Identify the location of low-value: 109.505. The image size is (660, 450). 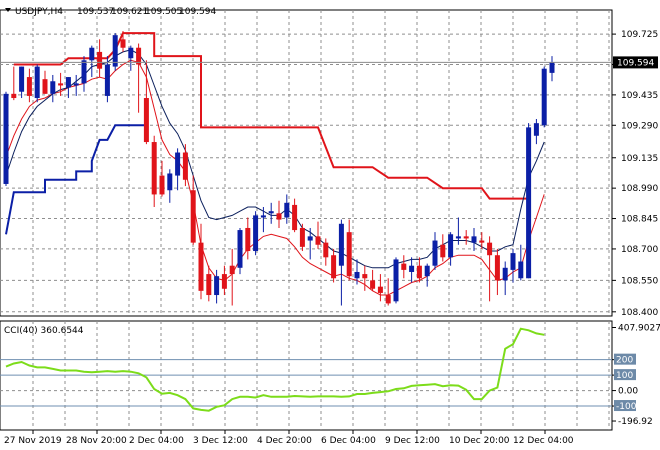
(163, 12).